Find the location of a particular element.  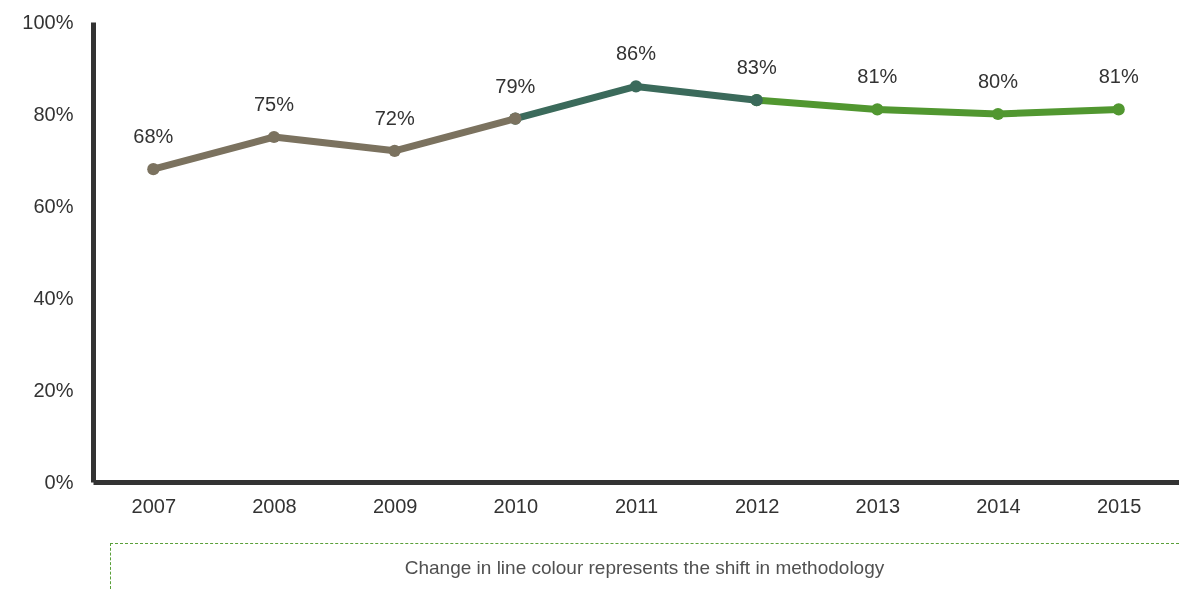

data-label: 72% is located at coordinates (394, 117).